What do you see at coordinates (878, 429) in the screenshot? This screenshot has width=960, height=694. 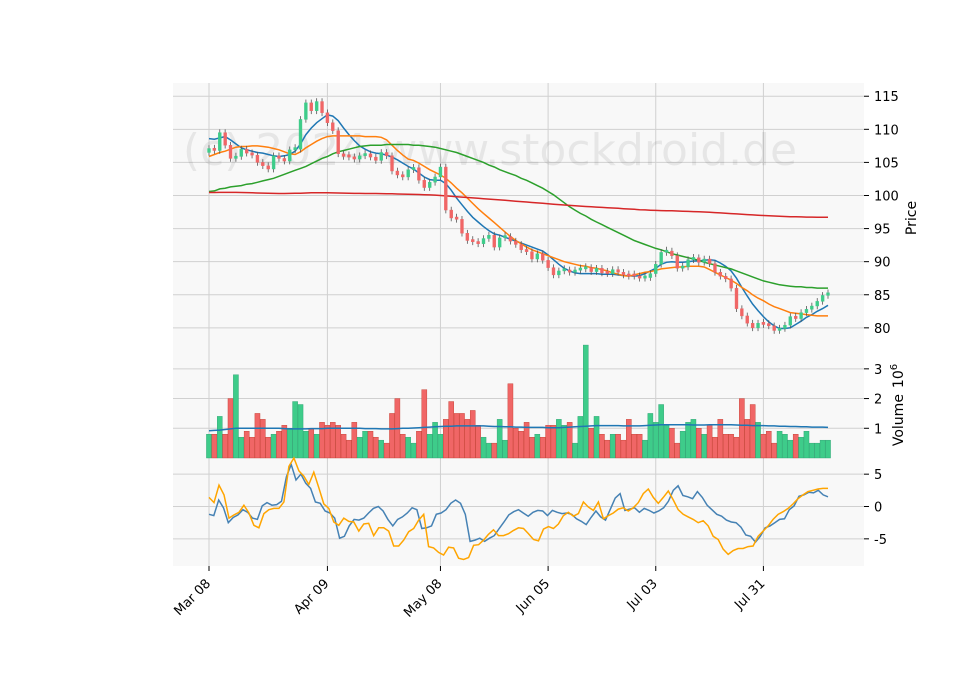 I see `volume-tick-label: 1` at bounding box center [878, 429].